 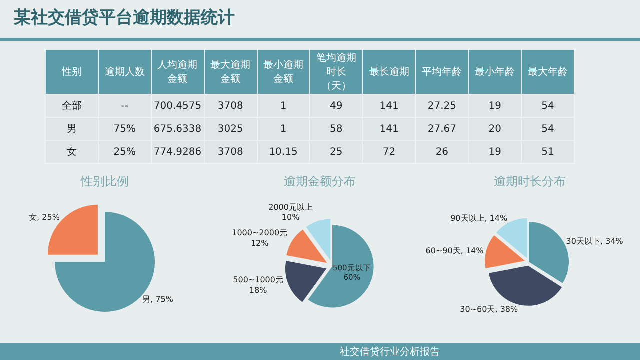 What do you see at coordinates (72, 106) in the screenshot?
I see `text: 全部` at bounding box center [72, 106].